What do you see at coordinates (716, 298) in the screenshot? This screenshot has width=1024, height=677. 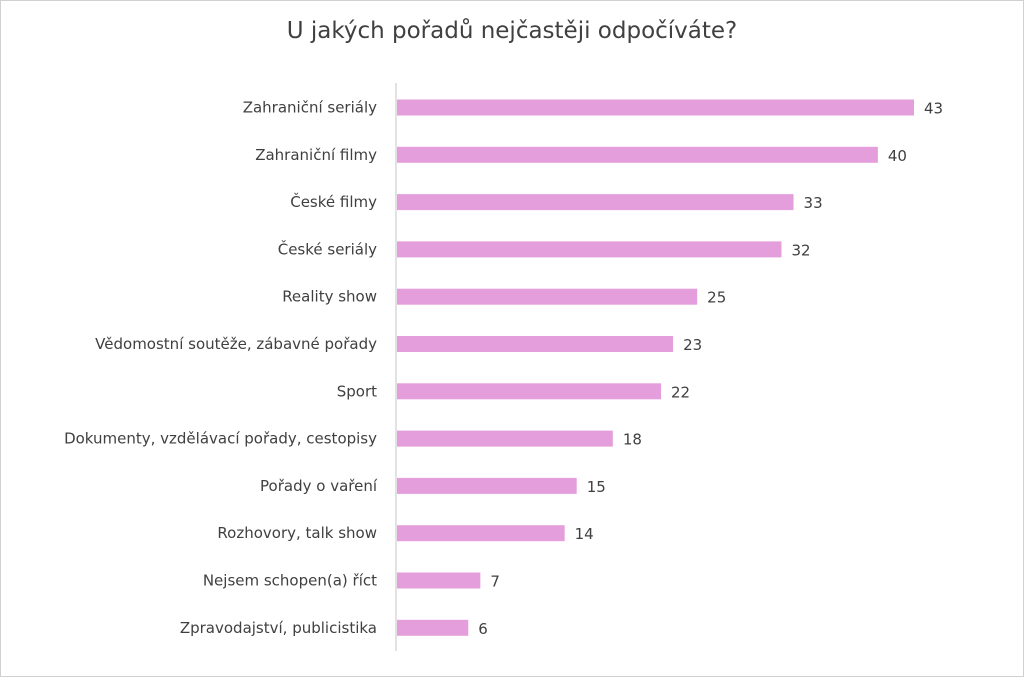 I see `data-label: 25` at bounding box center [716, 298].